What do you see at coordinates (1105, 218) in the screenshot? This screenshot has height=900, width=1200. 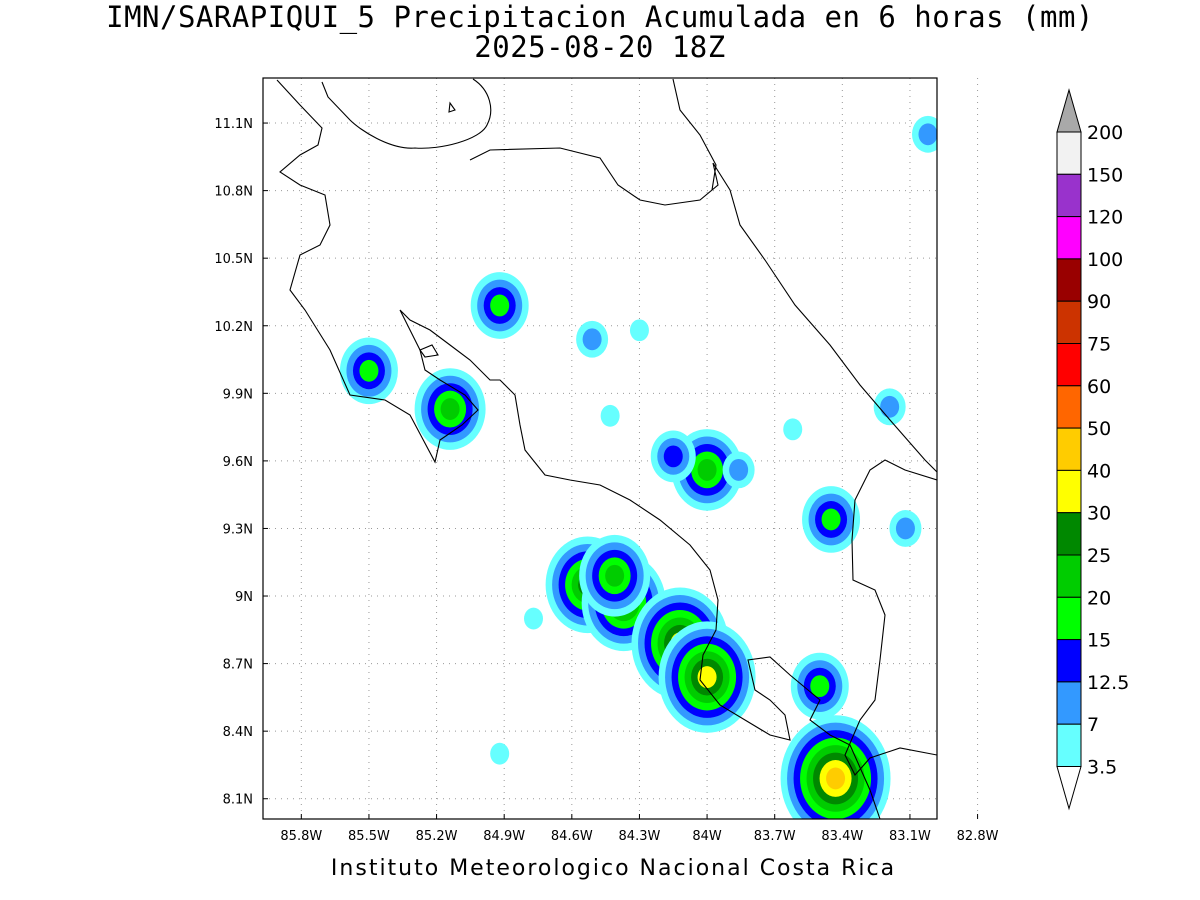 I see `colorbar-label: 120` at bounding box center [1105, 218].